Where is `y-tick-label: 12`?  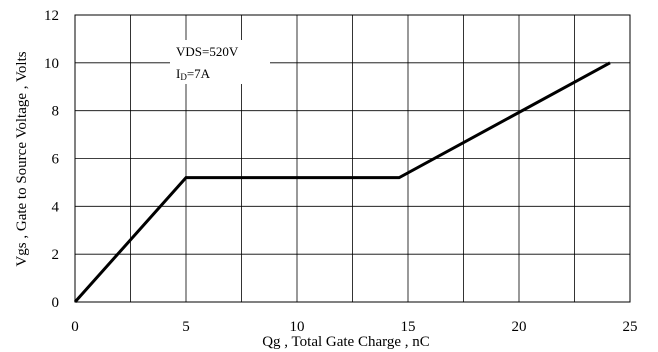
y-tick-label: 12 is located at coordinates (51, 16).